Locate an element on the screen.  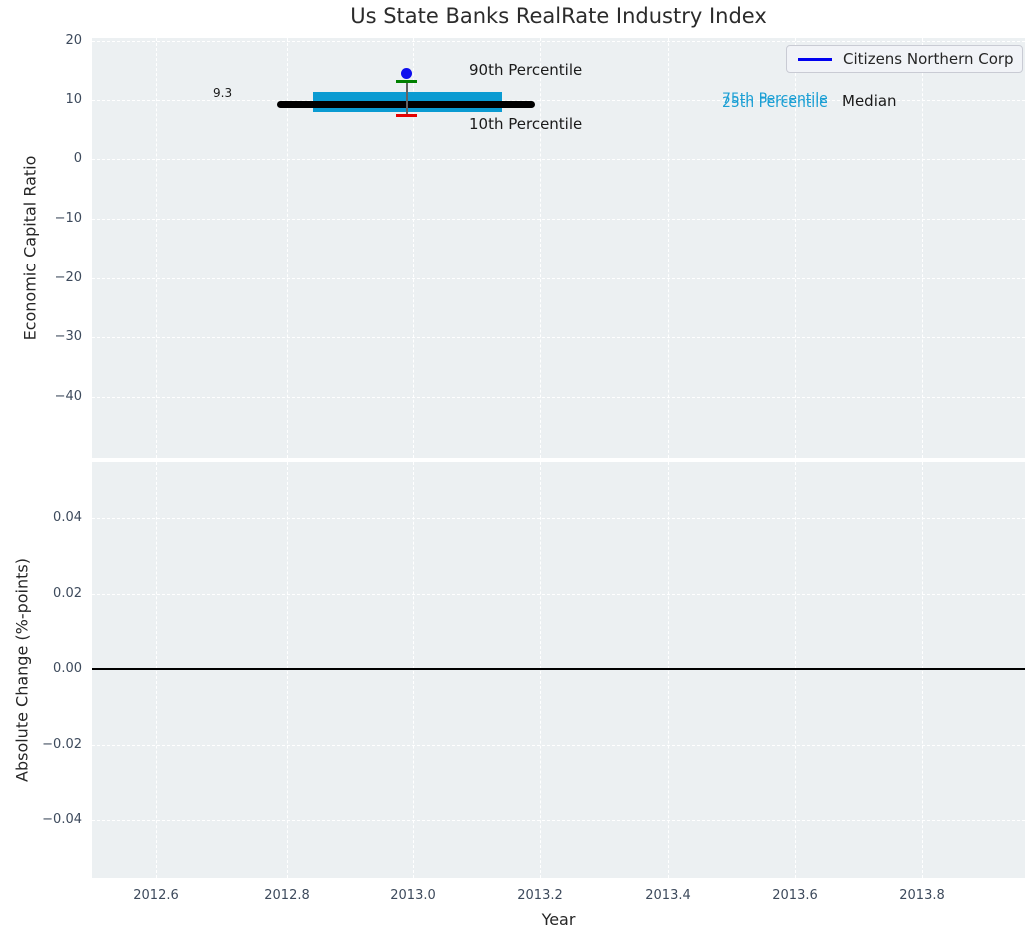
annotation-75th-percentile: 75th Percentile is located at coordinates (775, 99).